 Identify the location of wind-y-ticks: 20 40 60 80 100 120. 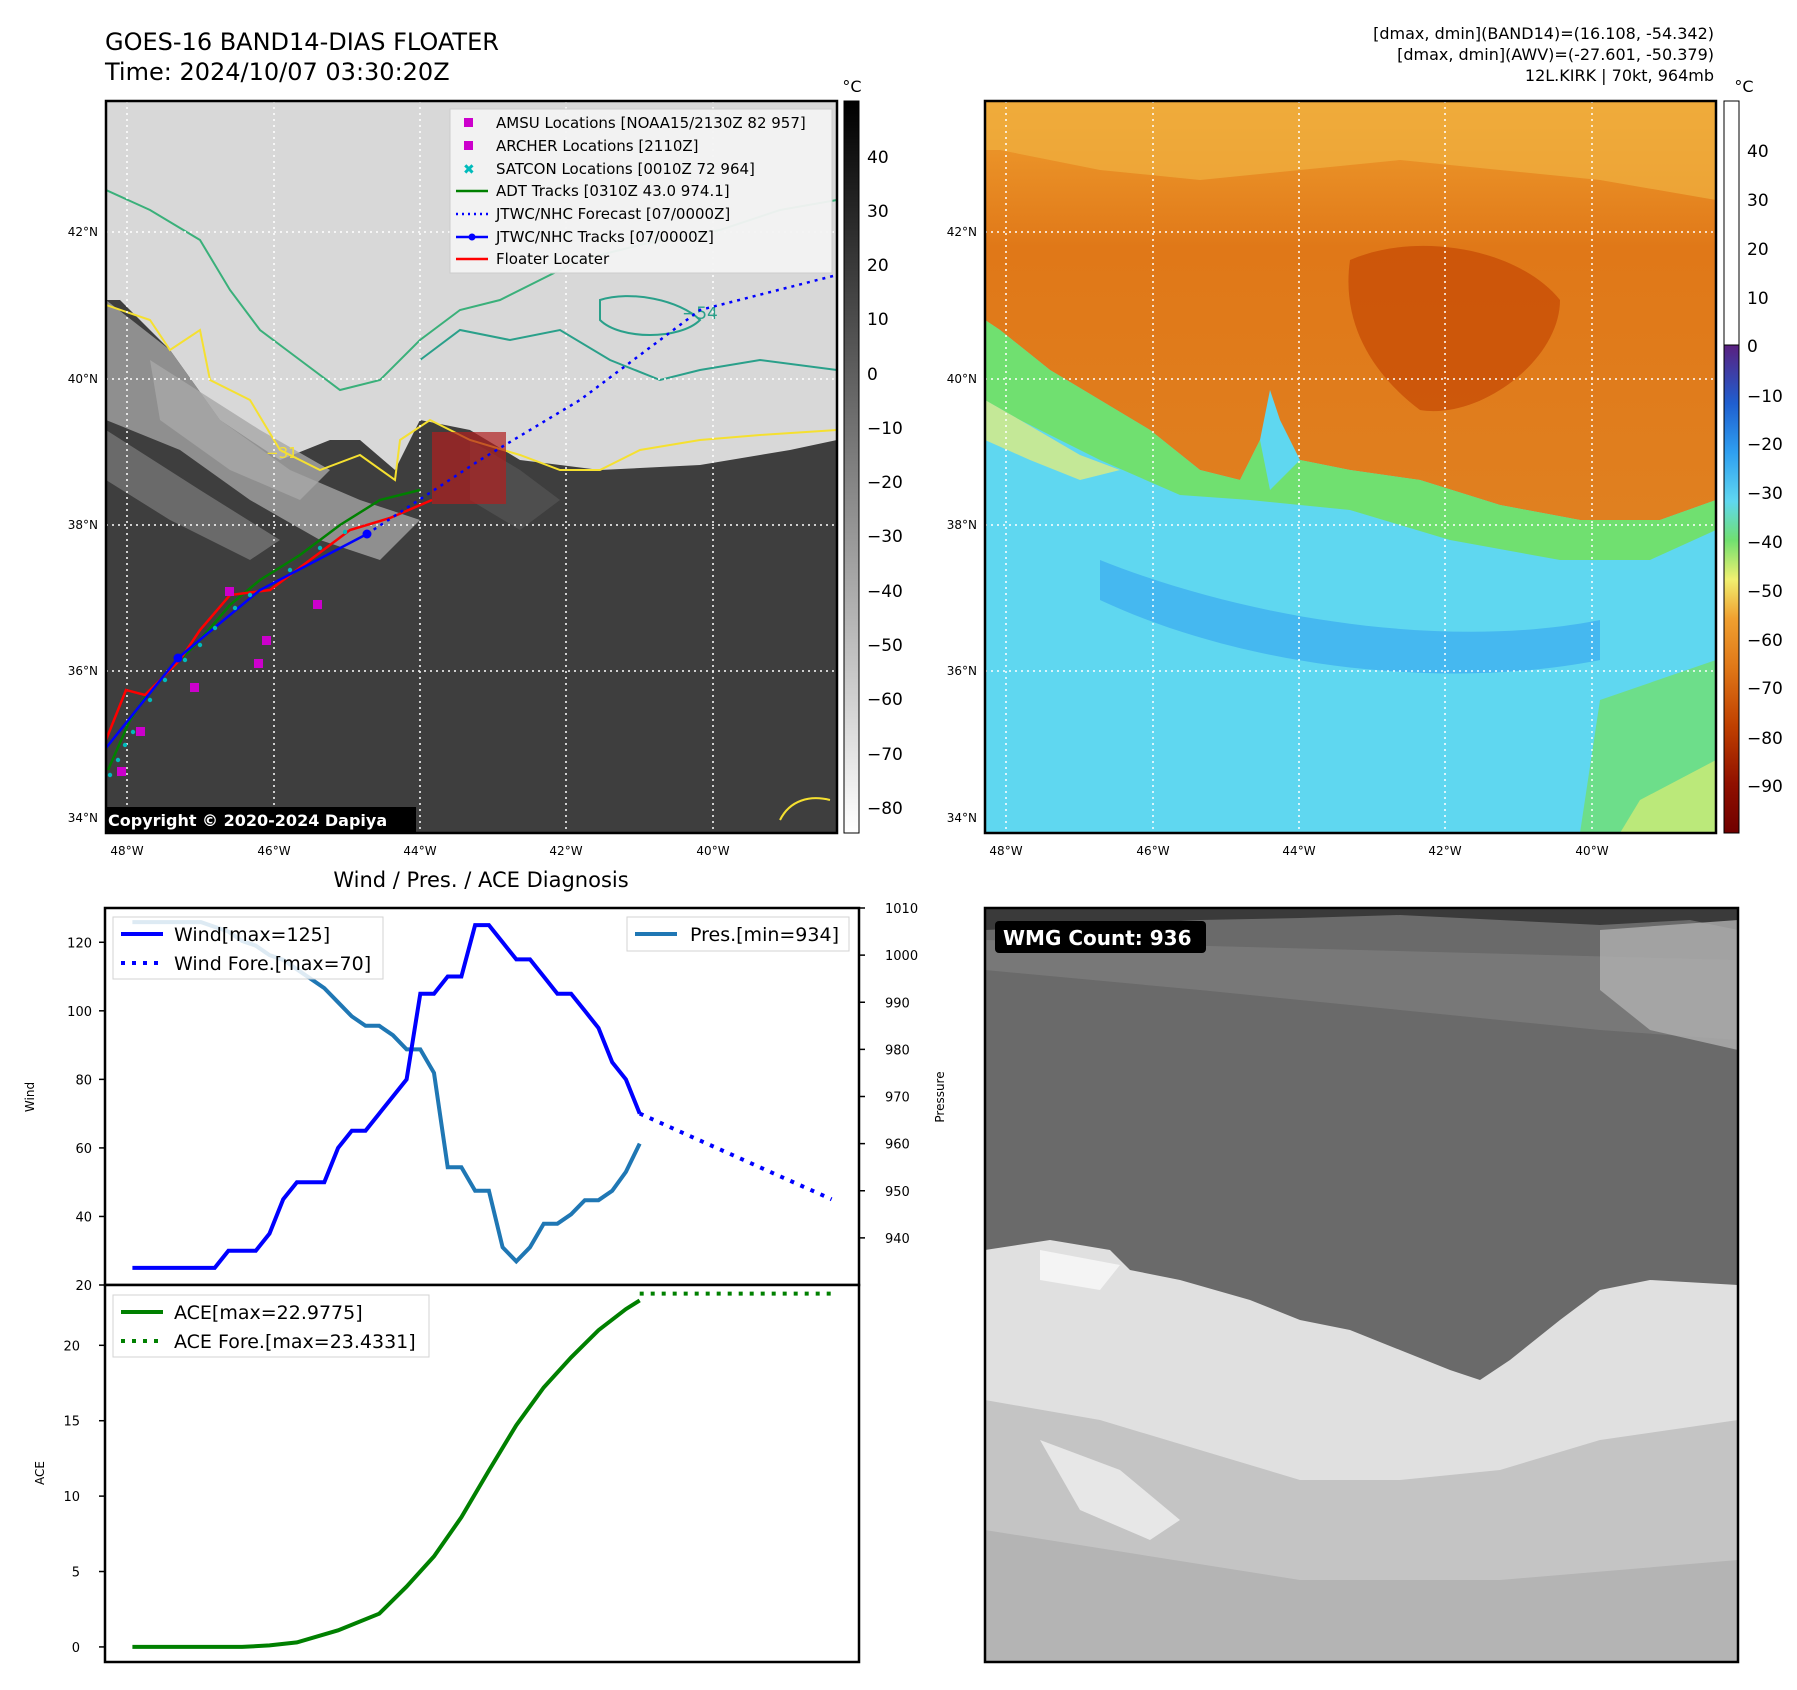
(86, 1115).